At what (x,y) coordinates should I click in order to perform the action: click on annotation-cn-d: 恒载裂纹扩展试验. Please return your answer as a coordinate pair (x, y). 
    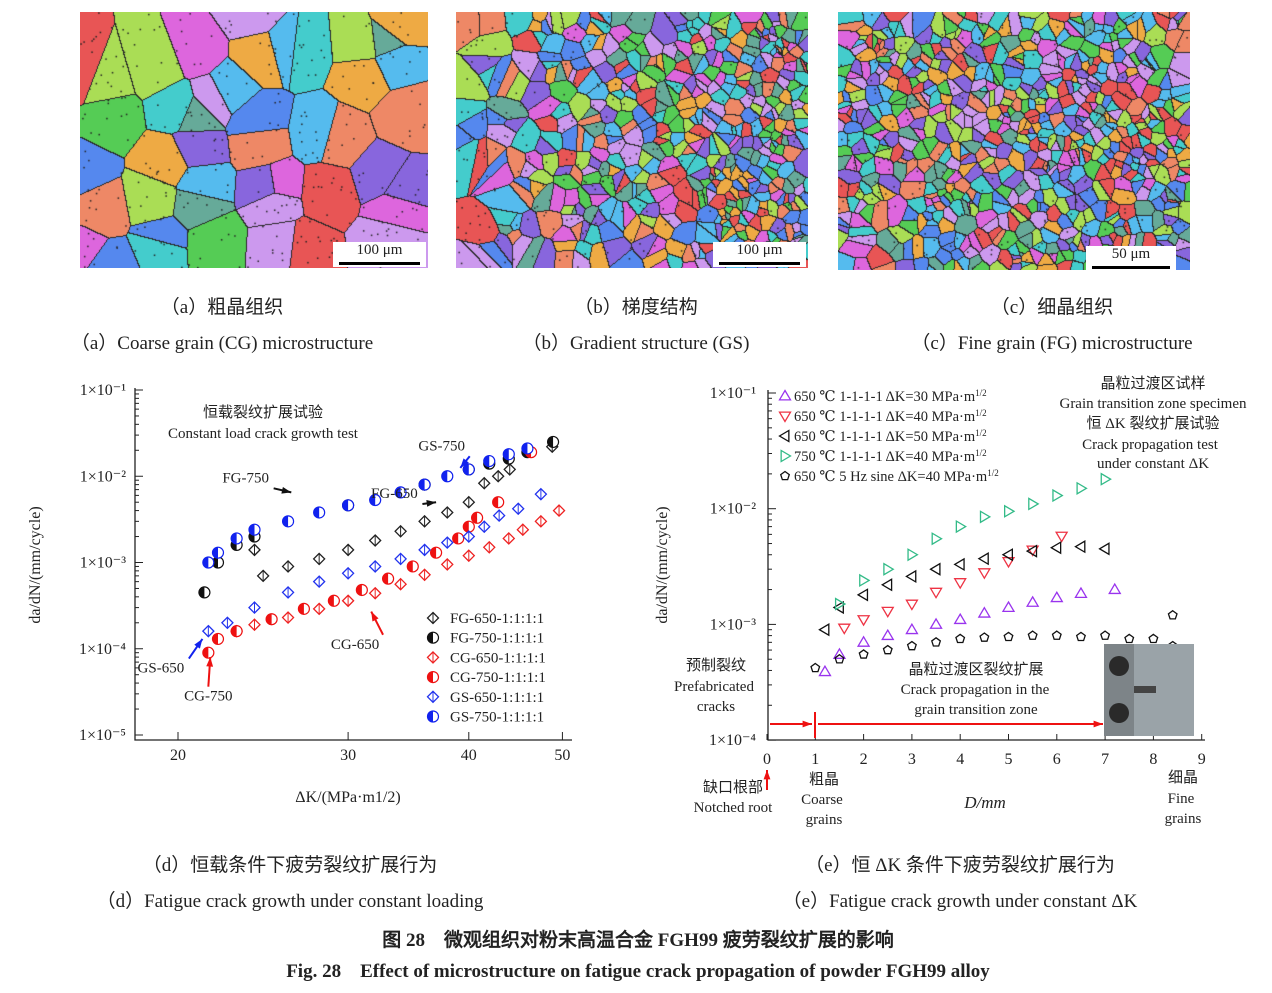
    Looking at the image, I should click on (263, 412).